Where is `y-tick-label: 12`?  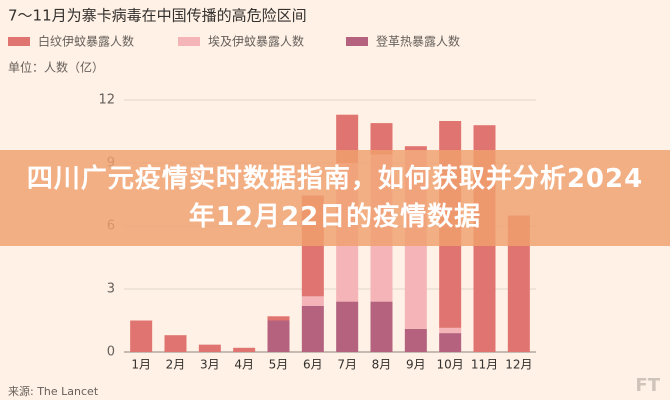
y-tick-label: 12 is located at coordinates (106, 100).